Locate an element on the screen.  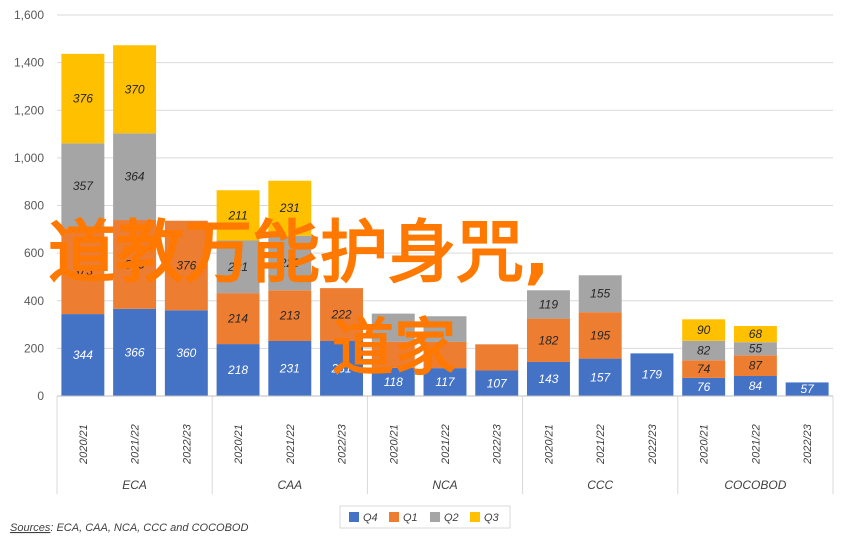
data-label: 211 is located at coordinates (237, 215).